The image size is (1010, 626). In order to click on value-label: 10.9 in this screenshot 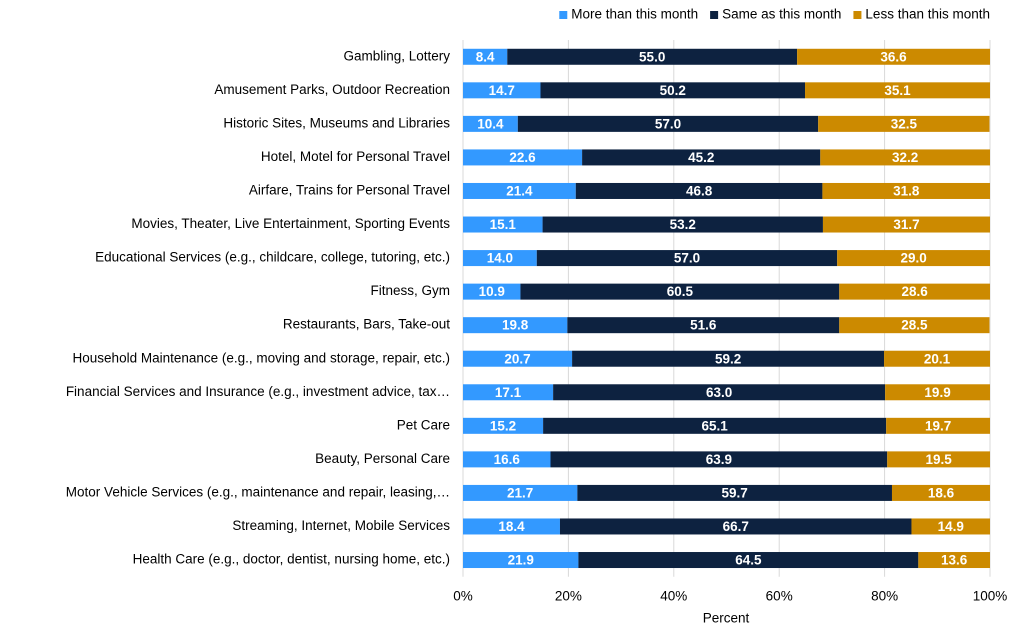, I will do `click(492, 291)`.